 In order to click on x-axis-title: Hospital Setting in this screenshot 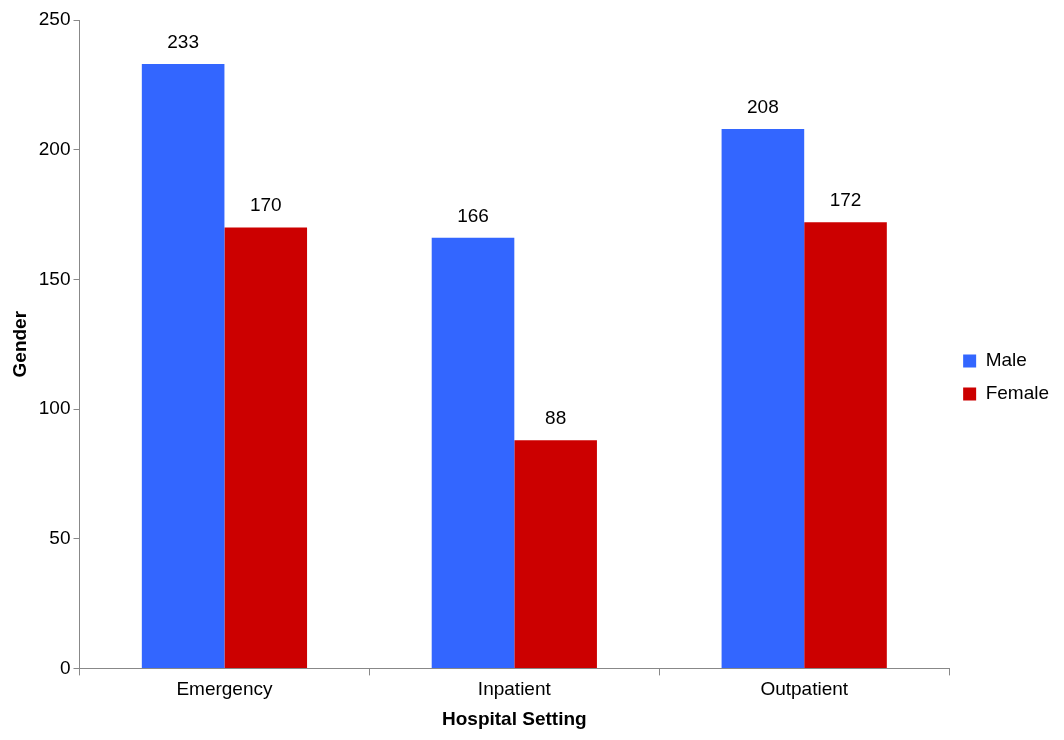, I will do `click(514, 718)`.